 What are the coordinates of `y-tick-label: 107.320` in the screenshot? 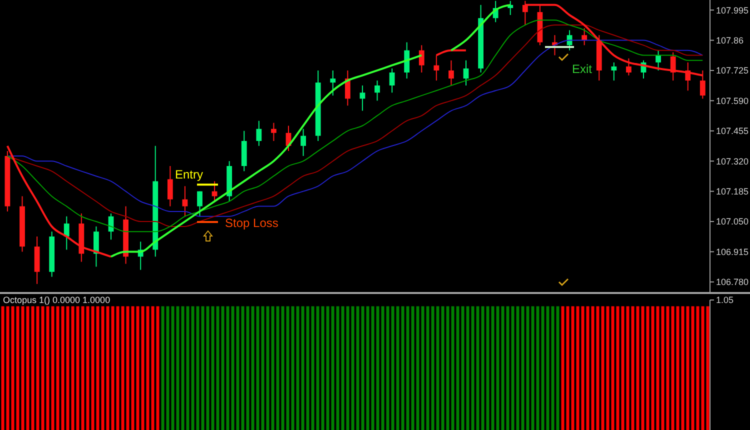 It's located at (732, 161).